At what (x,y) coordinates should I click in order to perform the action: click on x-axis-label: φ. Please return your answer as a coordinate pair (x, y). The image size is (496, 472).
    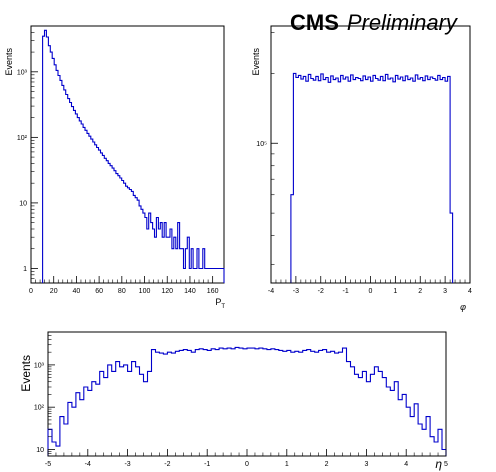
    Looking at the image, I should click on (463, 307).